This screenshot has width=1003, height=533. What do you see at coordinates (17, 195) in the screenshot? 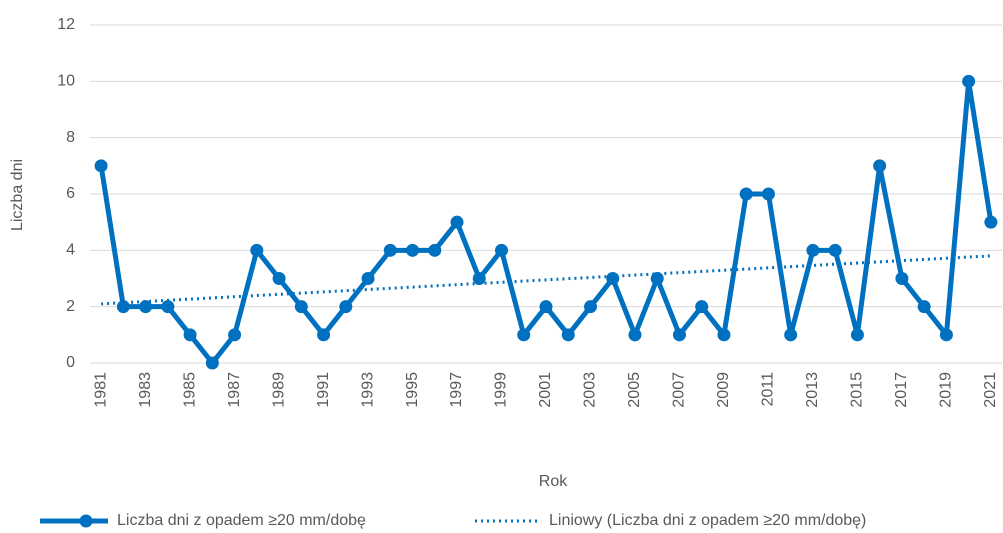
I see `y-axis-title: Liczba dni` at bounding box center [17, 195].